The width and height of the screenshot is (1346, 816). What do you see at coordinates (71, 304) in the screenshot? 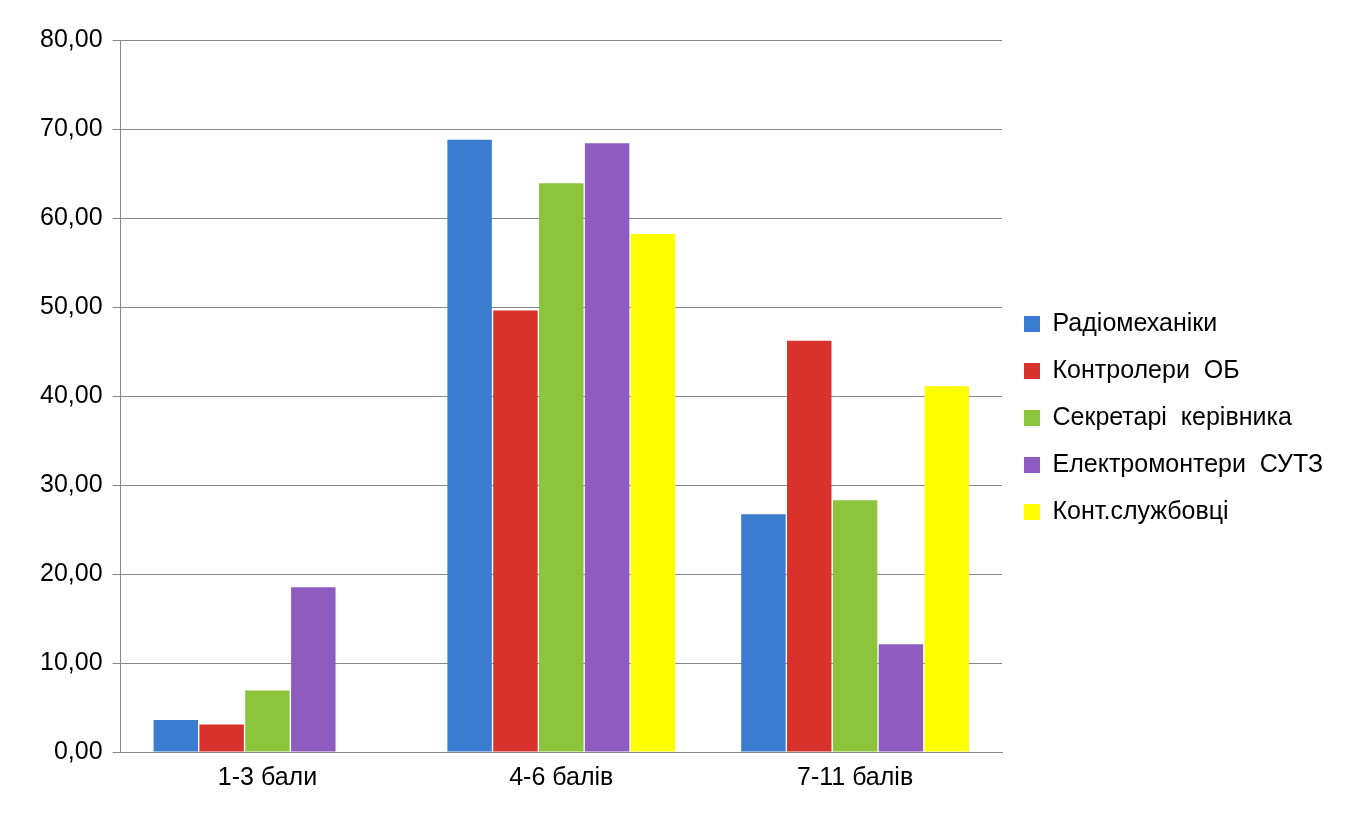
I see `y-tick-label: 50,00` at bounding box center [71, 304].